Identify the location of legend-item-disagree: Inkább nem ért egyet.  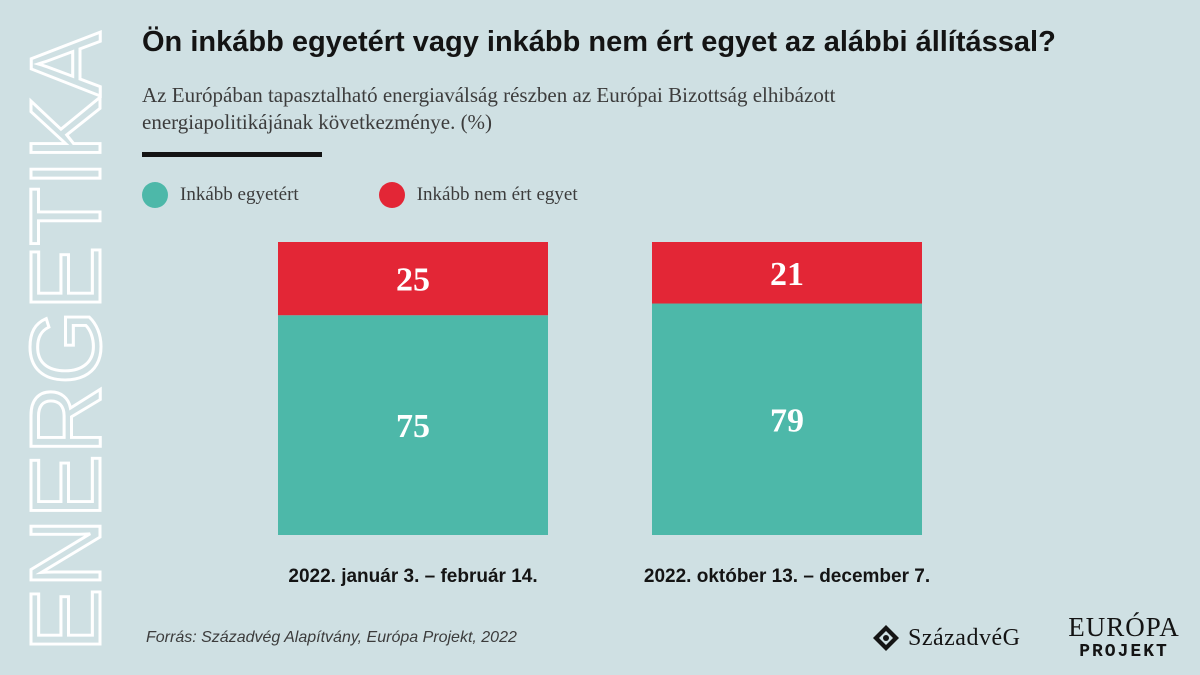
(478, 195).